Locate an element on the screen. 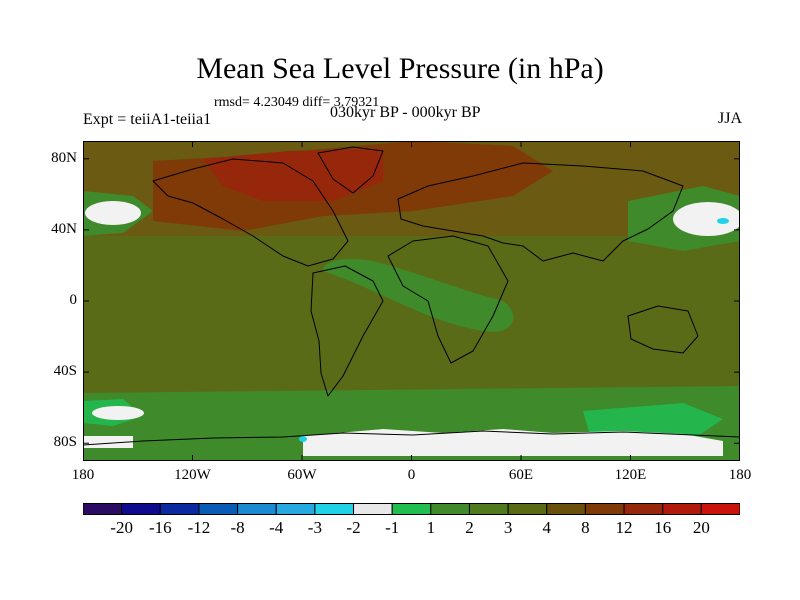  field-cyan-south is located at coordinates (303, 439).